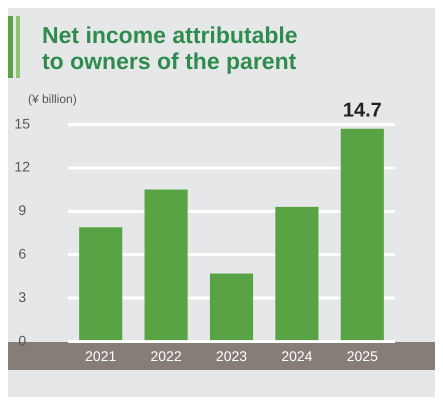 The width and height of the screenshot is (443, 405). Describe the element at coordinates (170, 48) in the screenshot. I see `chart-title: Net income attributable to owners of the parent` at that location.